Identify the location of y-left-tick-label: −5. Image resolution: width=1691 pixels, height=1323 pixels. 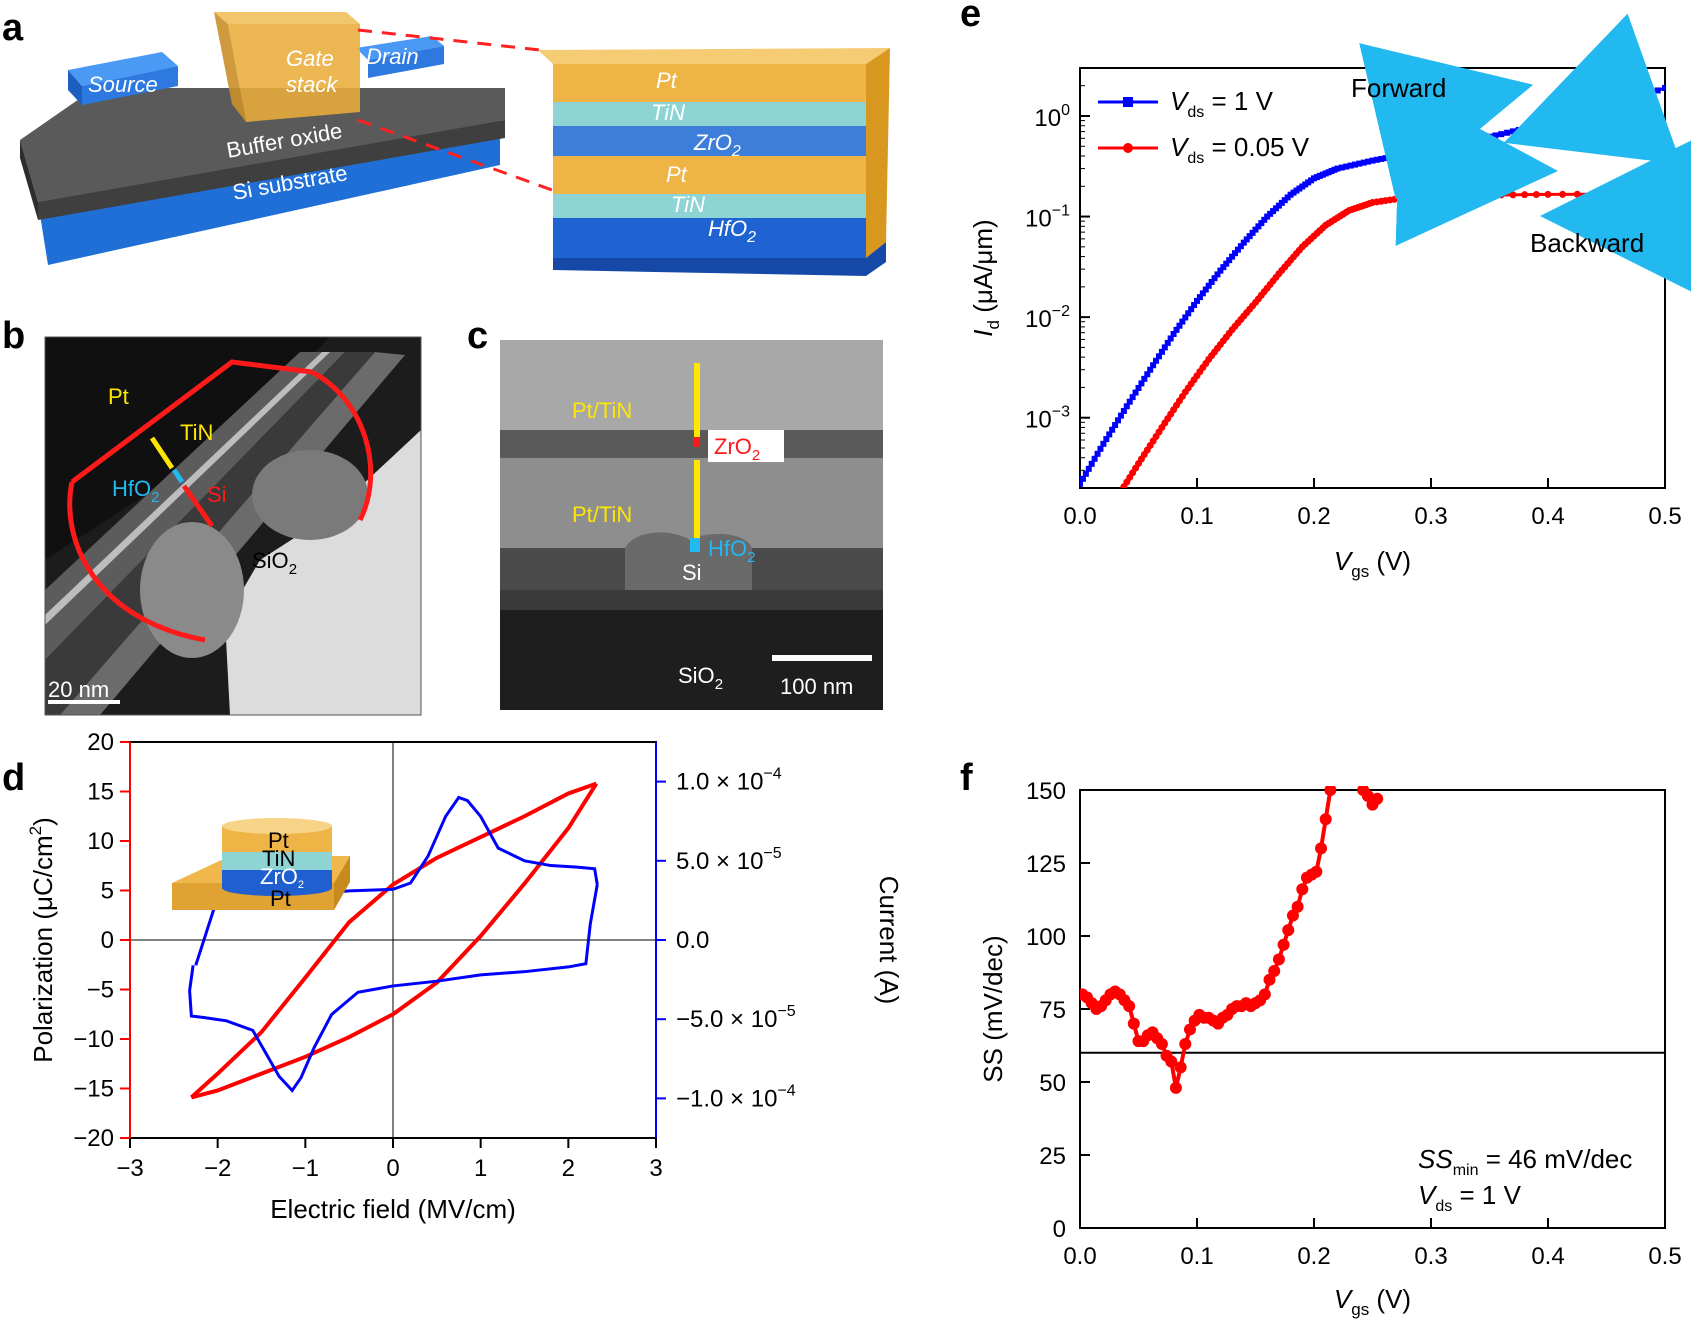
(100, 990).